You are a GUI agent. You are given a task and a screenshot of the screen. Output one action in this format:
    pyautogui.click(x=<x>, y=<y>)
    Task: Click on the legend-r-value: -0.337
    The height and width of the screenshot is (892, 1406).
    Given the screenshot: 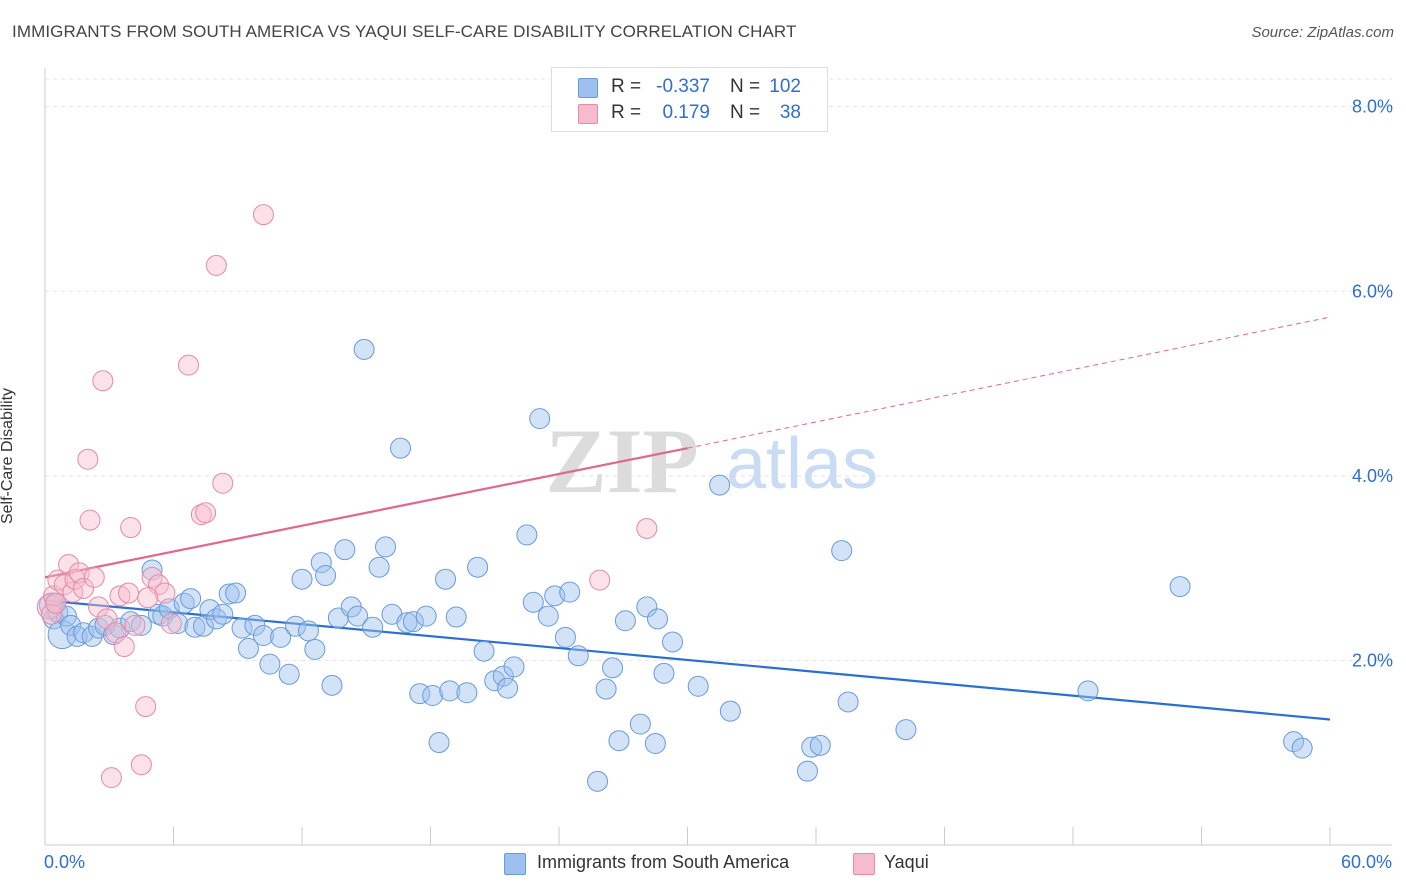 What is the action you would take?
    pyautogui.click(x=683, y=86)
    